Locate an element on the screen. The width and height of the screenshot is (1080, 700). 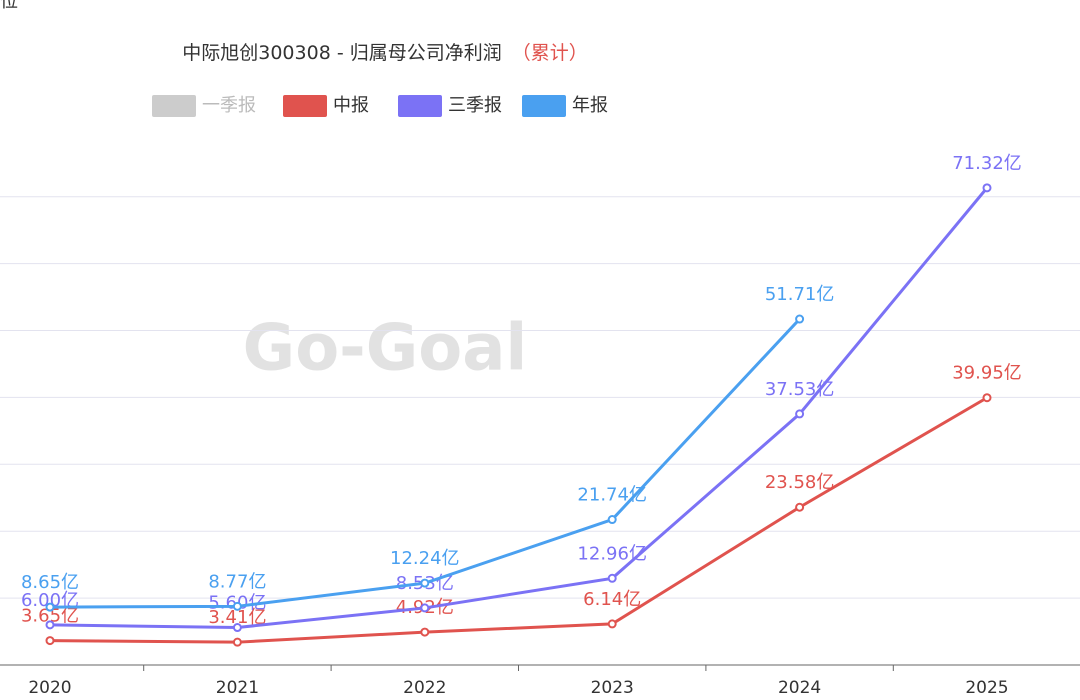
data-label: 12.24亿 is located at coordinates (425, 558).